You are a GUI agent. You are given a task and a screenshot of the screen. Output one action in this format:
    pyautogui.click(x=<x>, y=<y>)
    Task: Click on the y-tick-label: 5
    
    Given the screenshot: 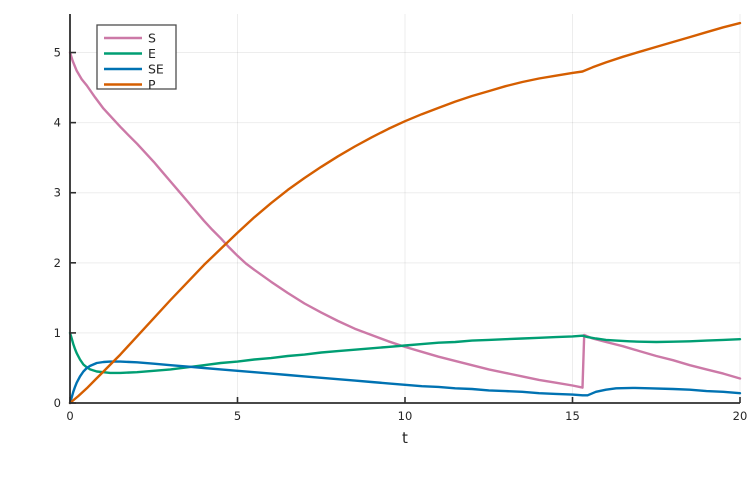 What is the action you would take?
    pyautogui.click(x=57, y=53)
    